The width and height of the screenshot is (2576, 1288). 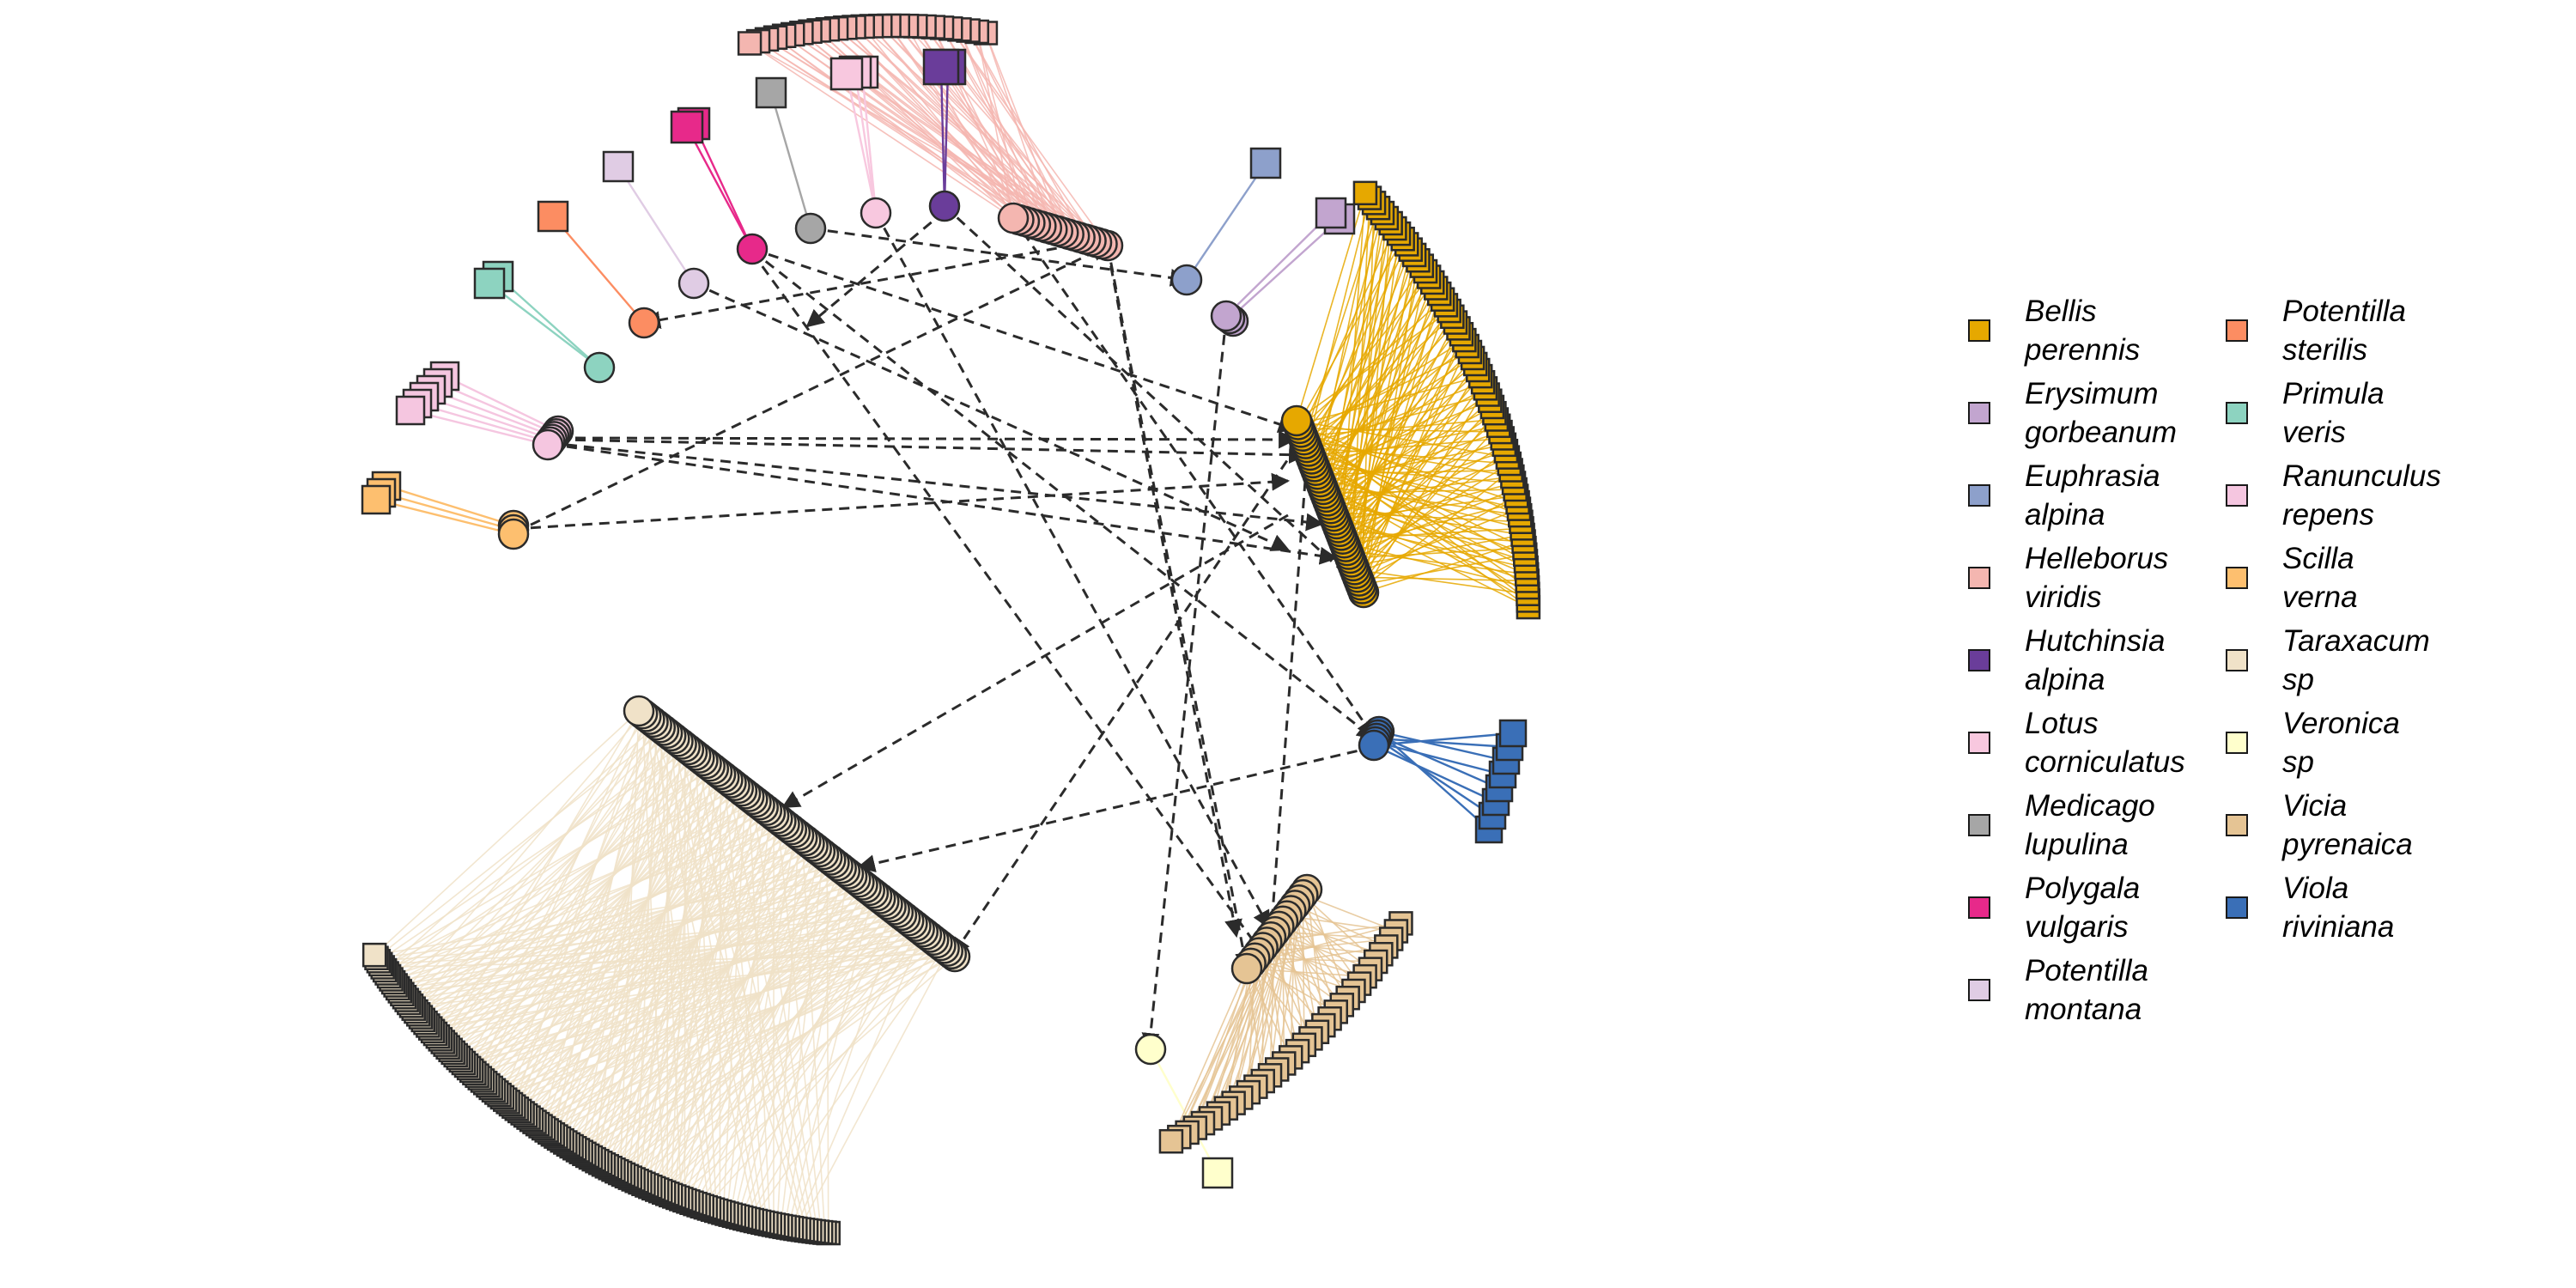 What do you see at coordinates (2298, 762) in the screenshot?
I see `legend-label-line2: sp` at bounding box center [2298, 762].